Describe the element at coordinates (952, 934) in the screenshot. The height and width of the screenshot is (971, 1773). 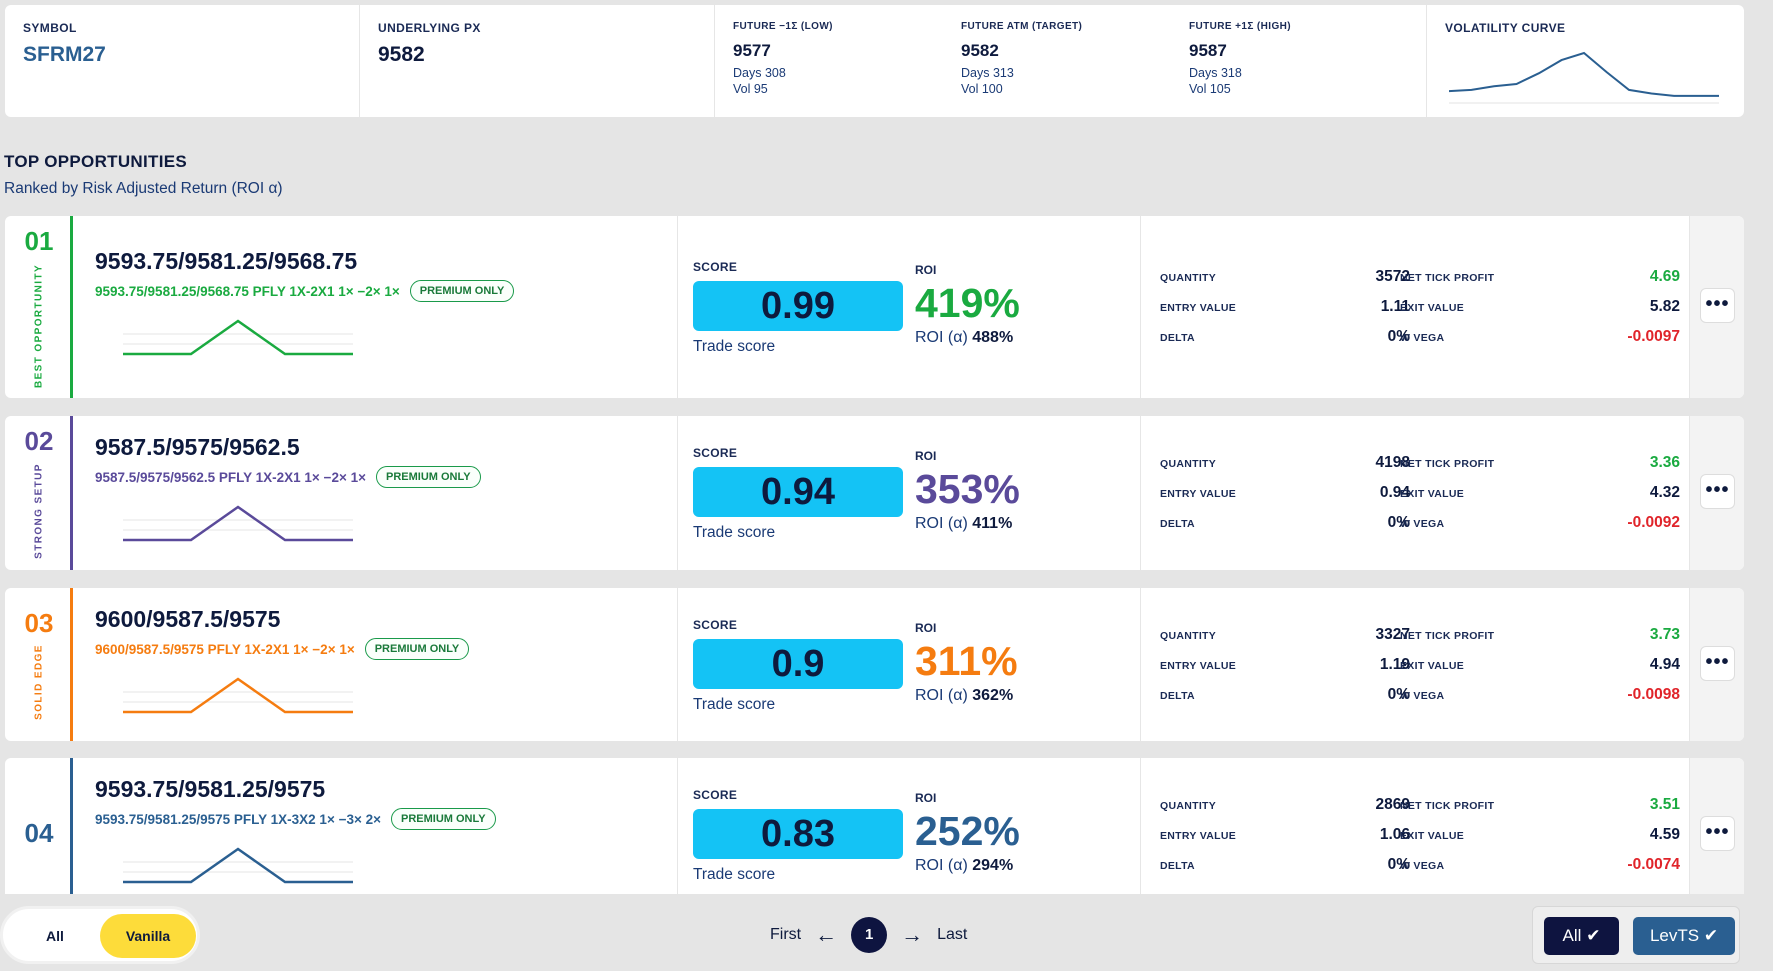
I see `pager-last: Last` at that location.